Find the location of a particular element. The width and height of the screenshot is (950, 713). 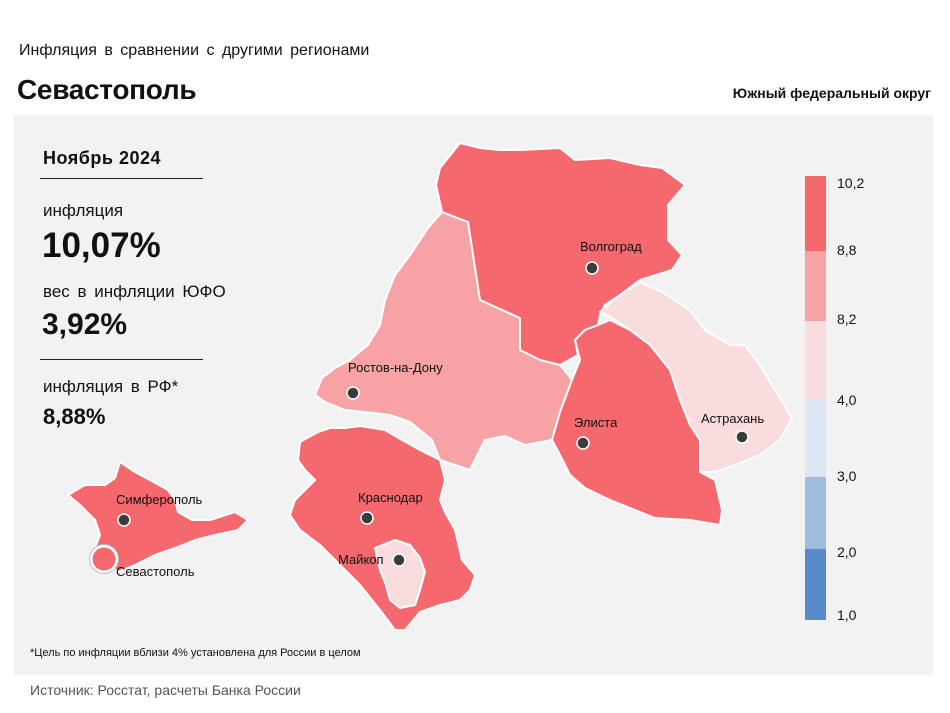

city-dot-maikop is located at coordinates (399, 560).